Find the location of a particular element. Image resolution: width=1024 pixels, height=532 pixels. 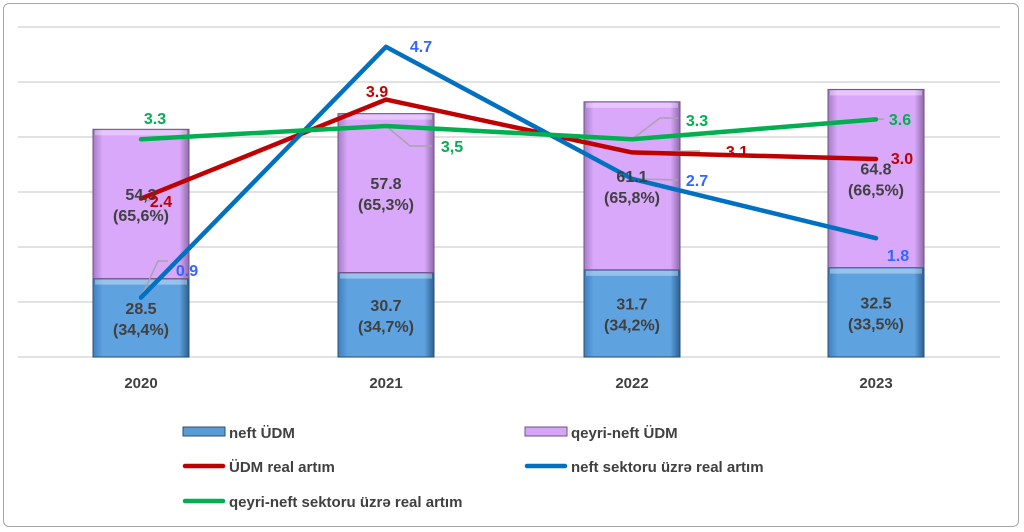

legend-label: qeyri-neft sektoru üzrə real artım is located at coordinates (345, 502).